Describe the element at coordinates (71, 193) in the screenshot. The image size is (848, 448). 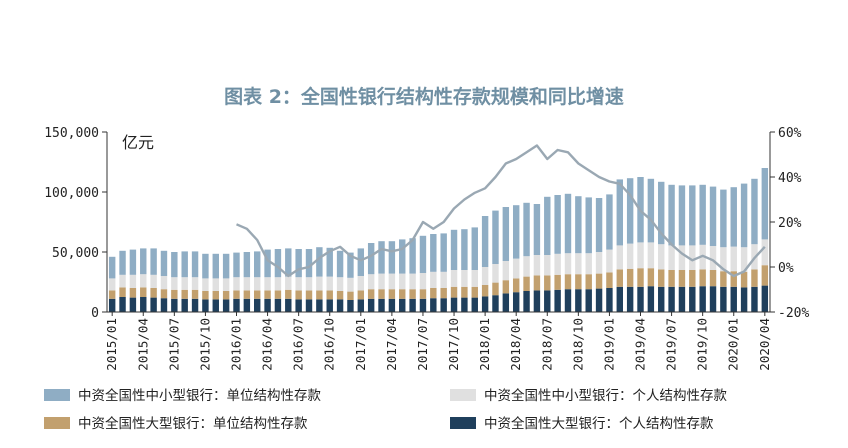
I see `y-tick-label: 100,000` at that location.